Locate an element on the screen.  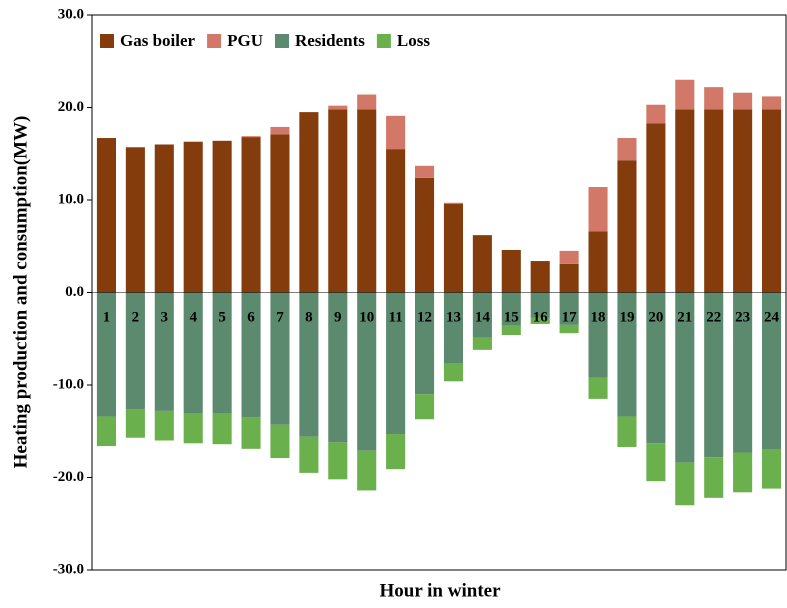
x-tick-label: 18 is located at coordinates (598, 317).